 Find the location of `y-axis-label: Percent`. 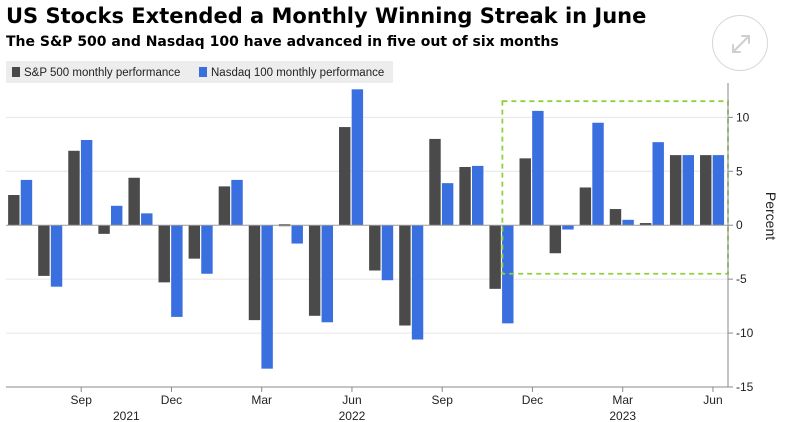

y-axis-label: Percent is located at coordinates (771, 216).